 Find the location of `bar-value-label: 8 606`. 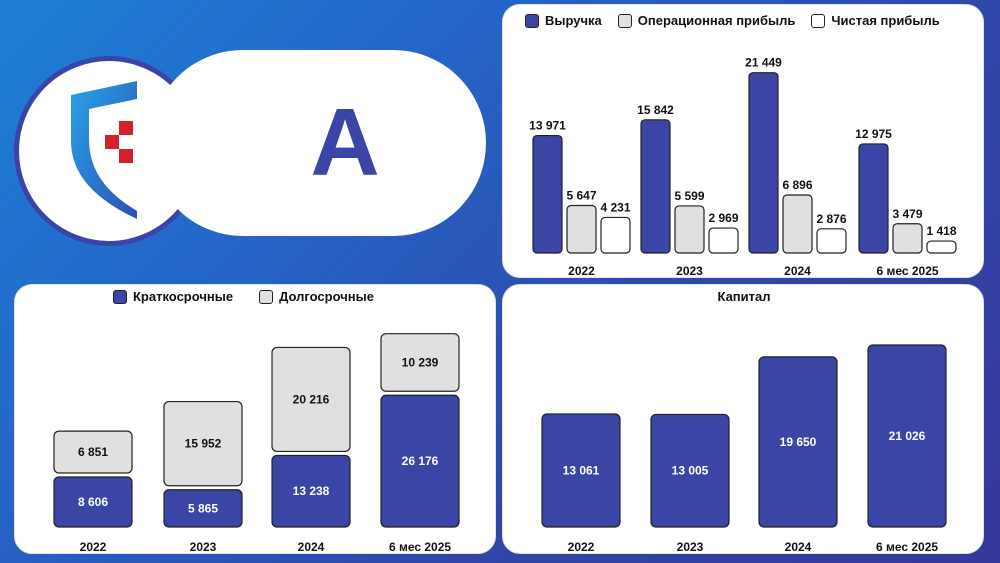

bar-value-label: 8 606 is located at coordinates (93, 502).